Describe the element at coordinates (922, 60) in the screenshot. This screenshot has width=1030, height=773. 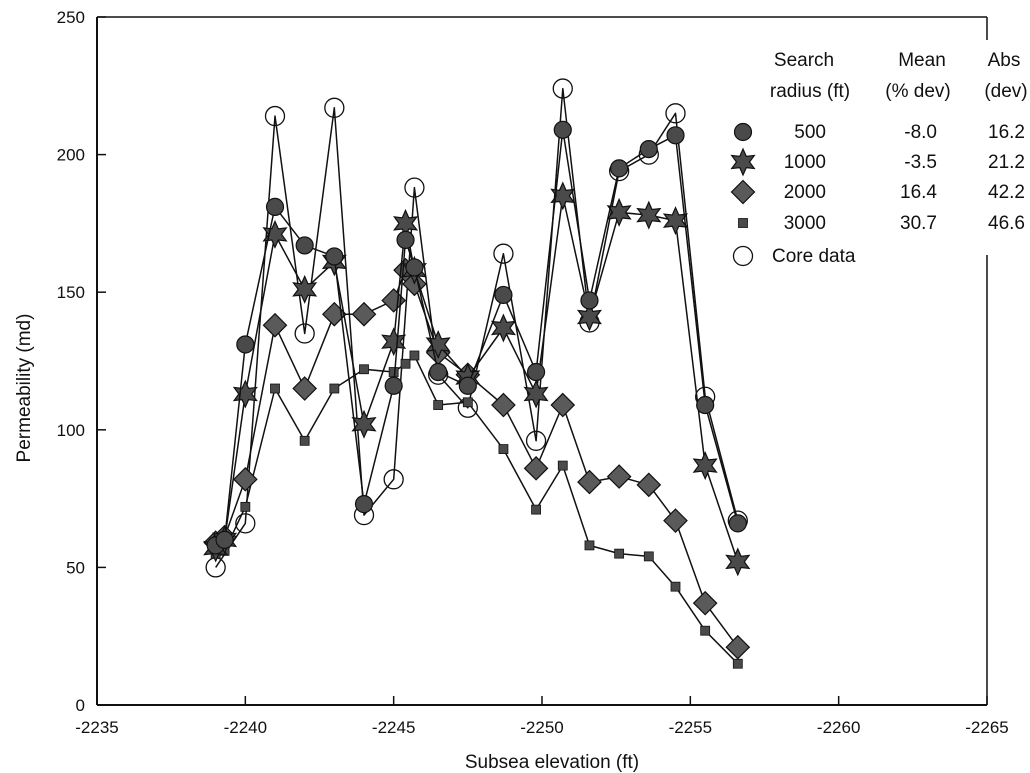
I see `legend-header-mean-line1: Mean` at that location.